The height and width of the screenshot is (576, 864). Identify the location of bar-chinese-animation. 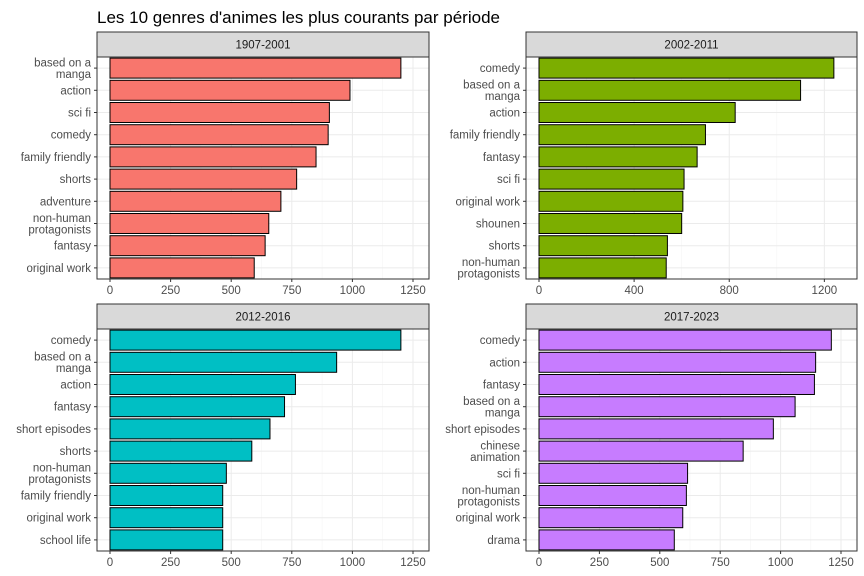
(641, 451).